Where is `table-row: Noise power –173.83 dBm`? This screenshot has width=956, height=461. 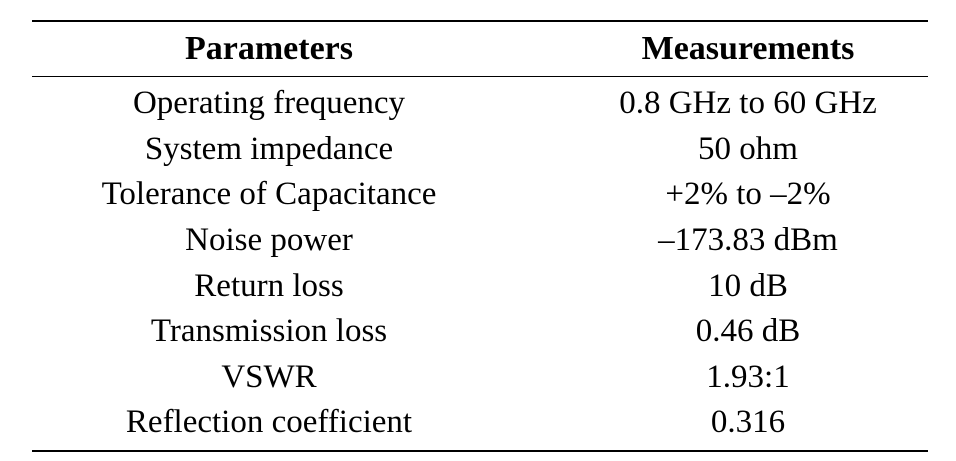
table-row: Noise power –173.83 dBm is located at coordinates (480, 241).